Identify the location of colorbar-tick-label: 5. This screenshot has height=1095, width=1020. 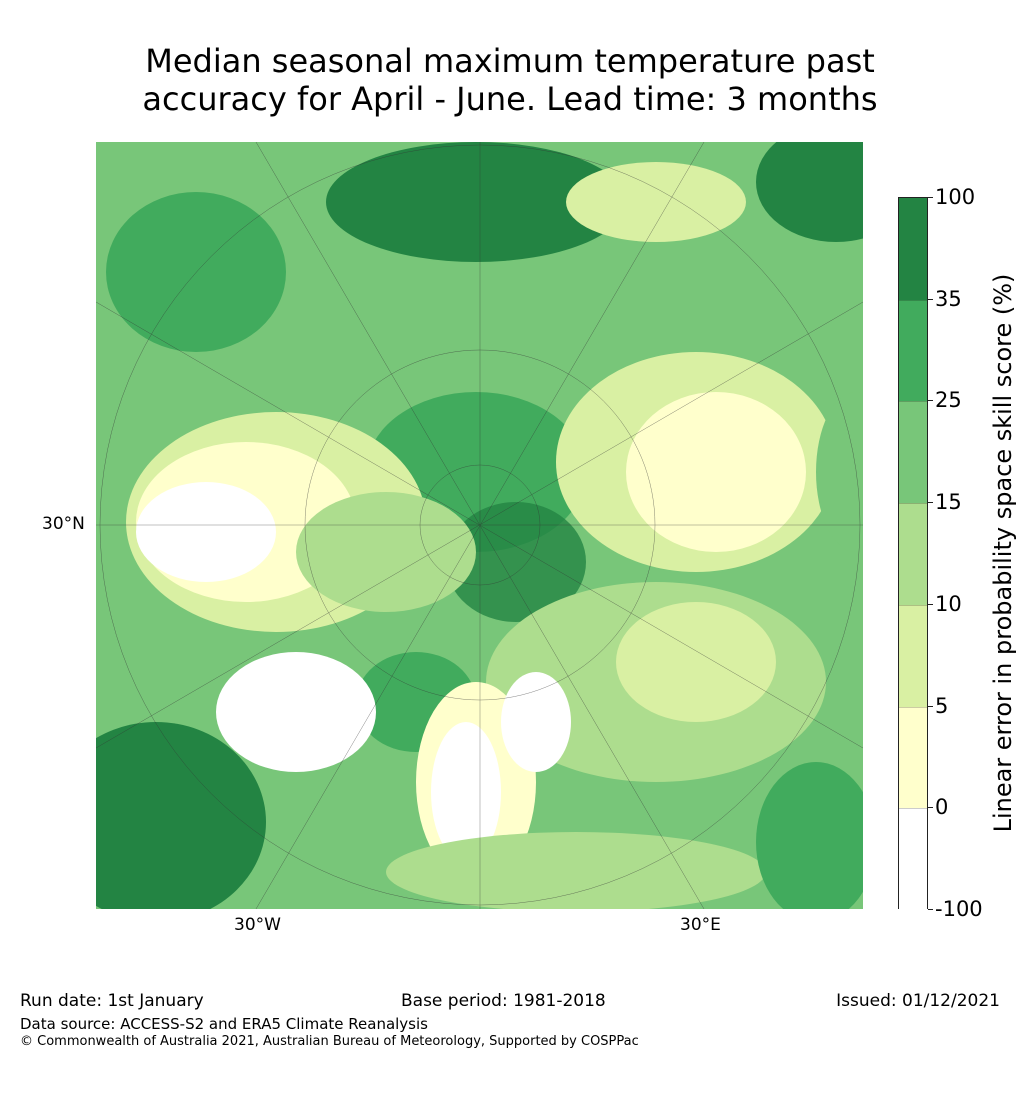
(942, 705).